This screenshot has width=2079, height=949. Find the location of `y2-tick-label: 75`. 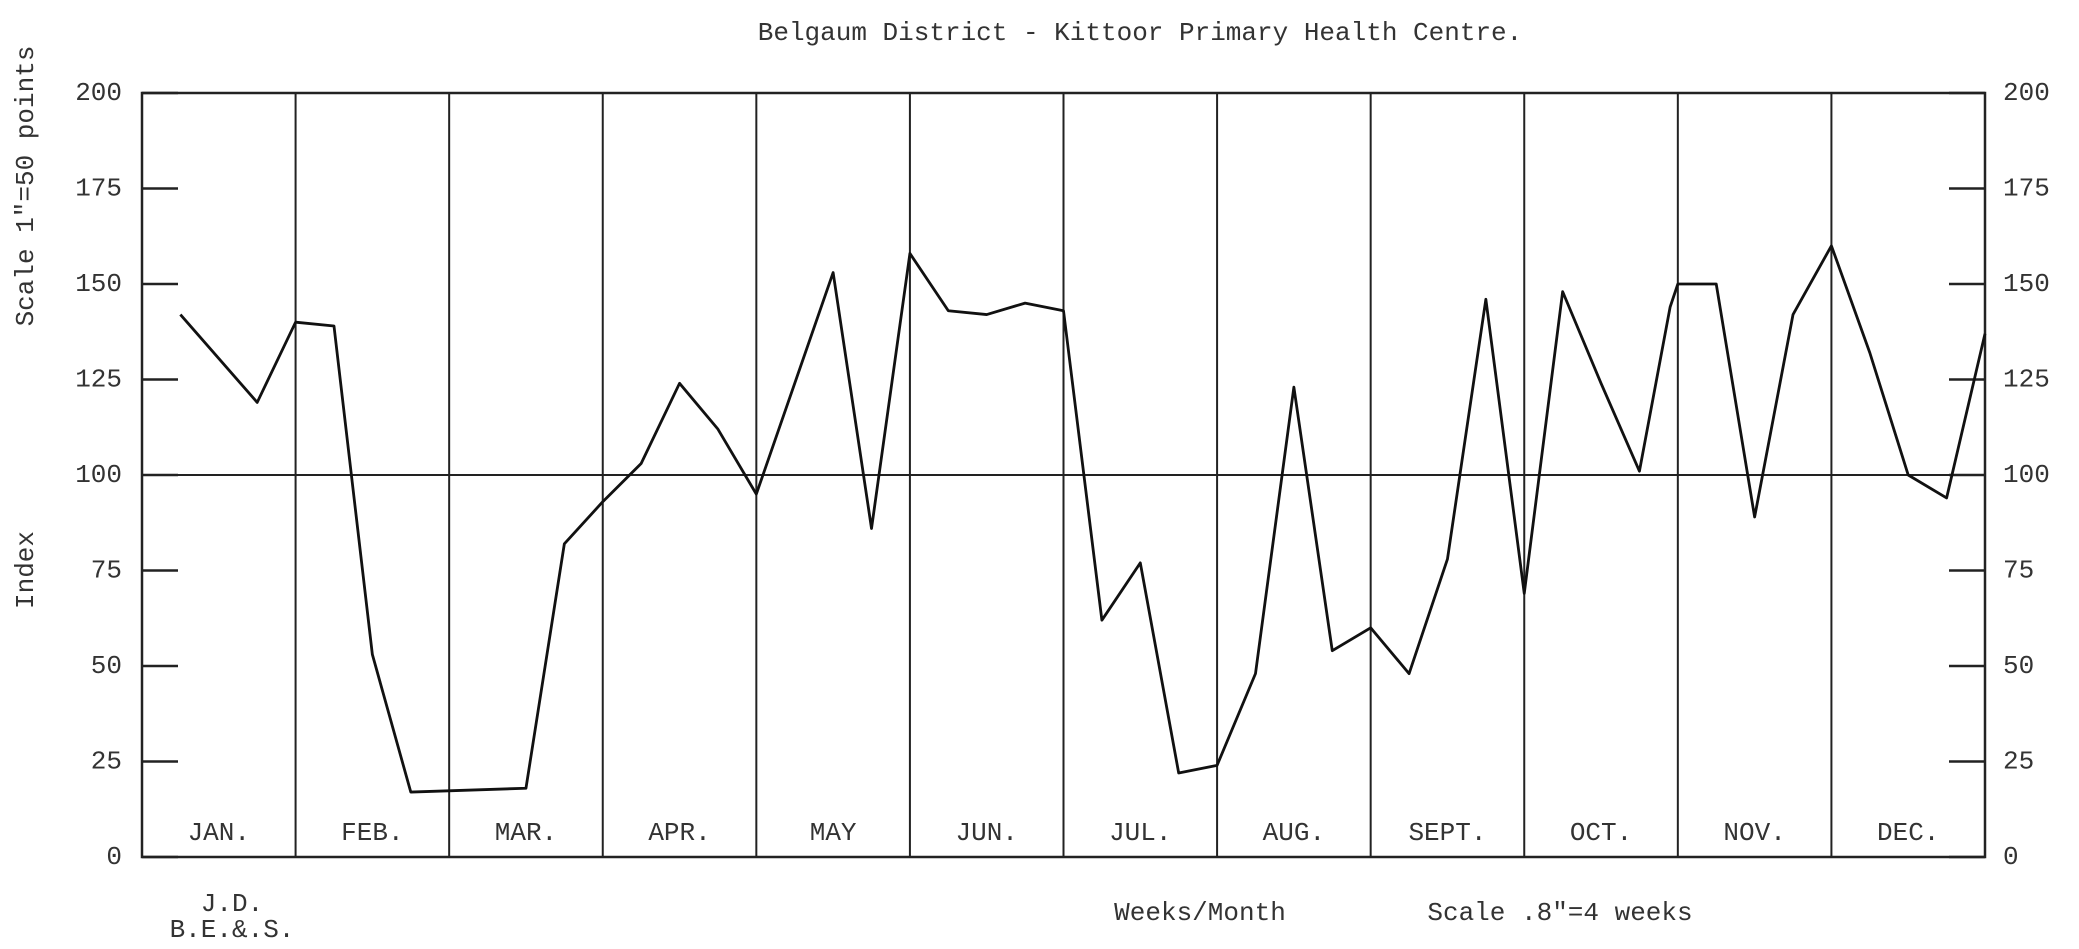

y2-tick-label: 75 is located at coordinates (2018, 570).